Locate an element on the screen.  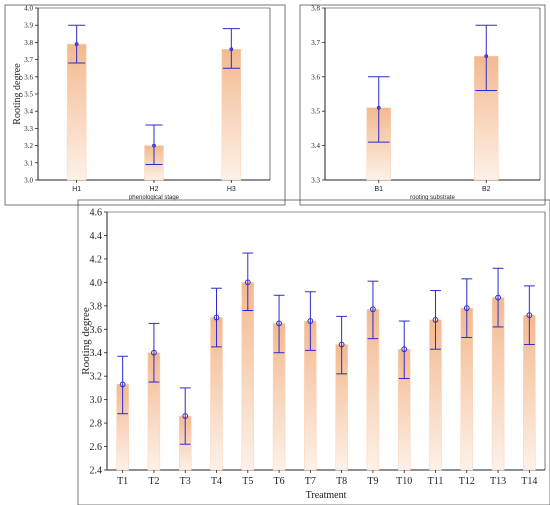
mean-point-T1 is located at coordinates (122, 384).